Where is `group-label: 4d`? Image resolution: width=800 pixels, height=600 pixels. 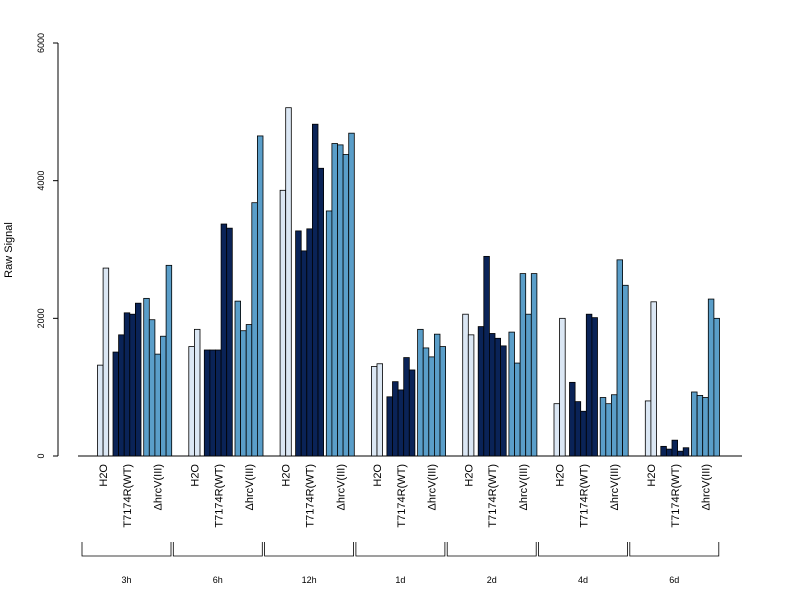
group-label: 4d is located at coordinates (583, 580).